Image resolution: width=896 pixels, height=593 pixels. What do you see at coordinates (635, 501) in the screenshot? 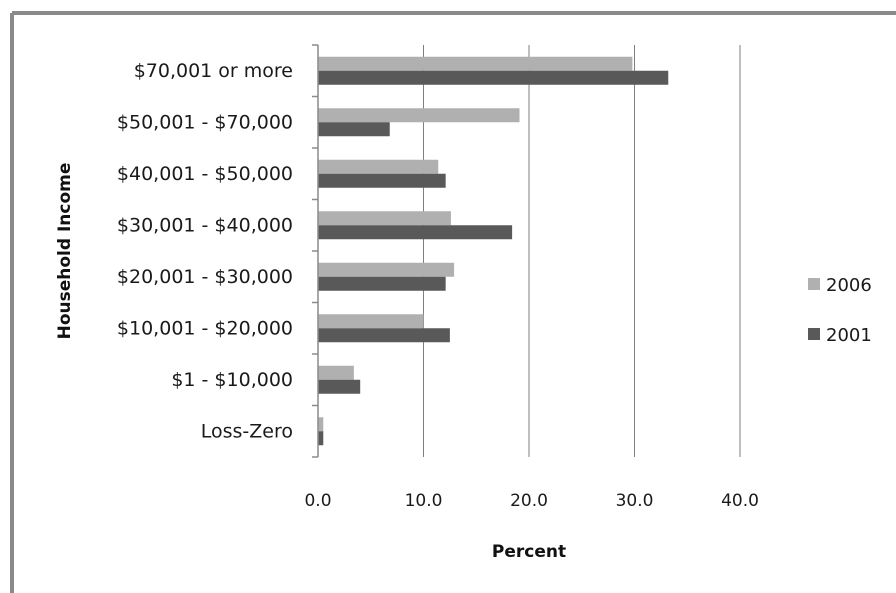
I see `x-tick-label: 30.0` at bounding box center [635, 501].